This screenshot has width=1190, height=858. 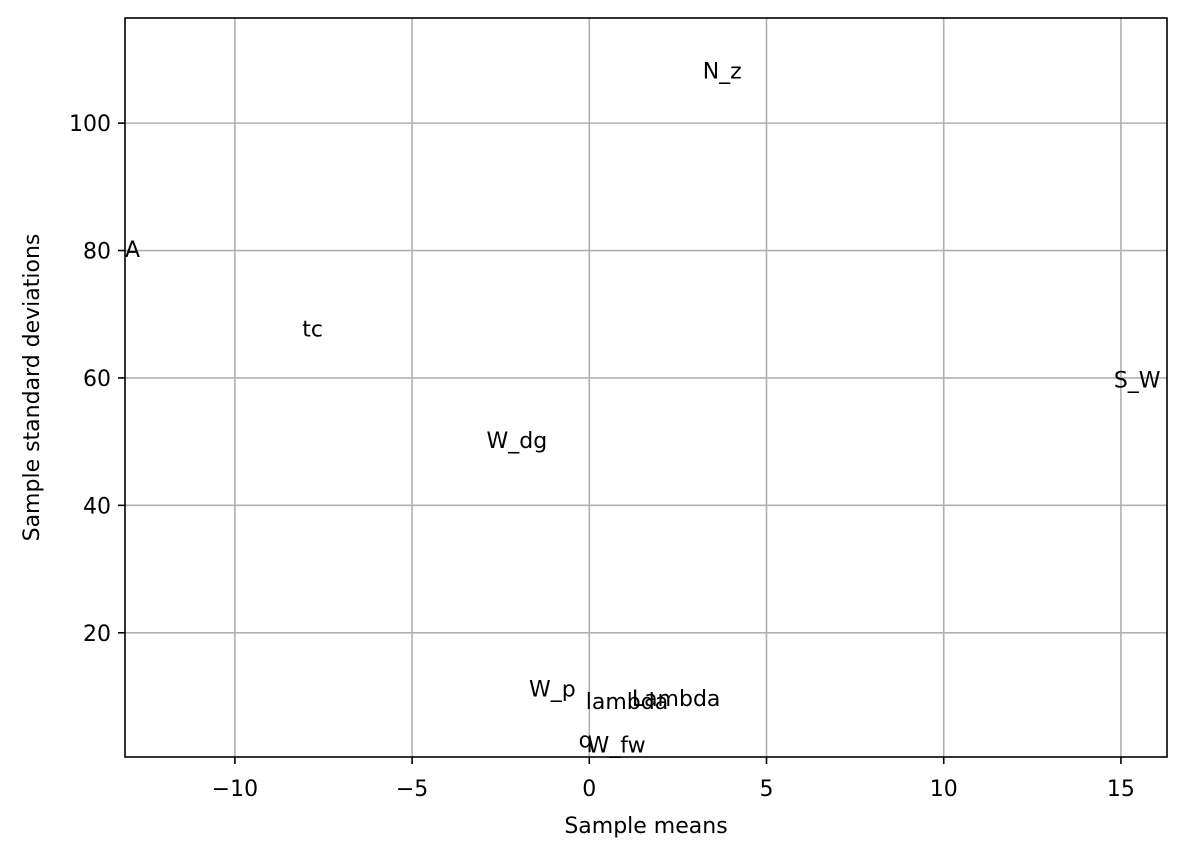 I want to click on x-tick-label: 10, so click(x=944, y=789).